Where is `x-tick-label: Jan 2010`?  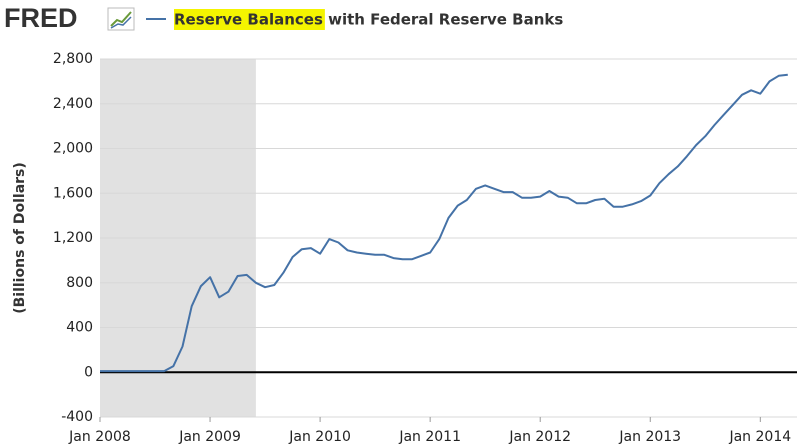
x-tick-label: Jan 2010 is located at coordinates (319, 437).